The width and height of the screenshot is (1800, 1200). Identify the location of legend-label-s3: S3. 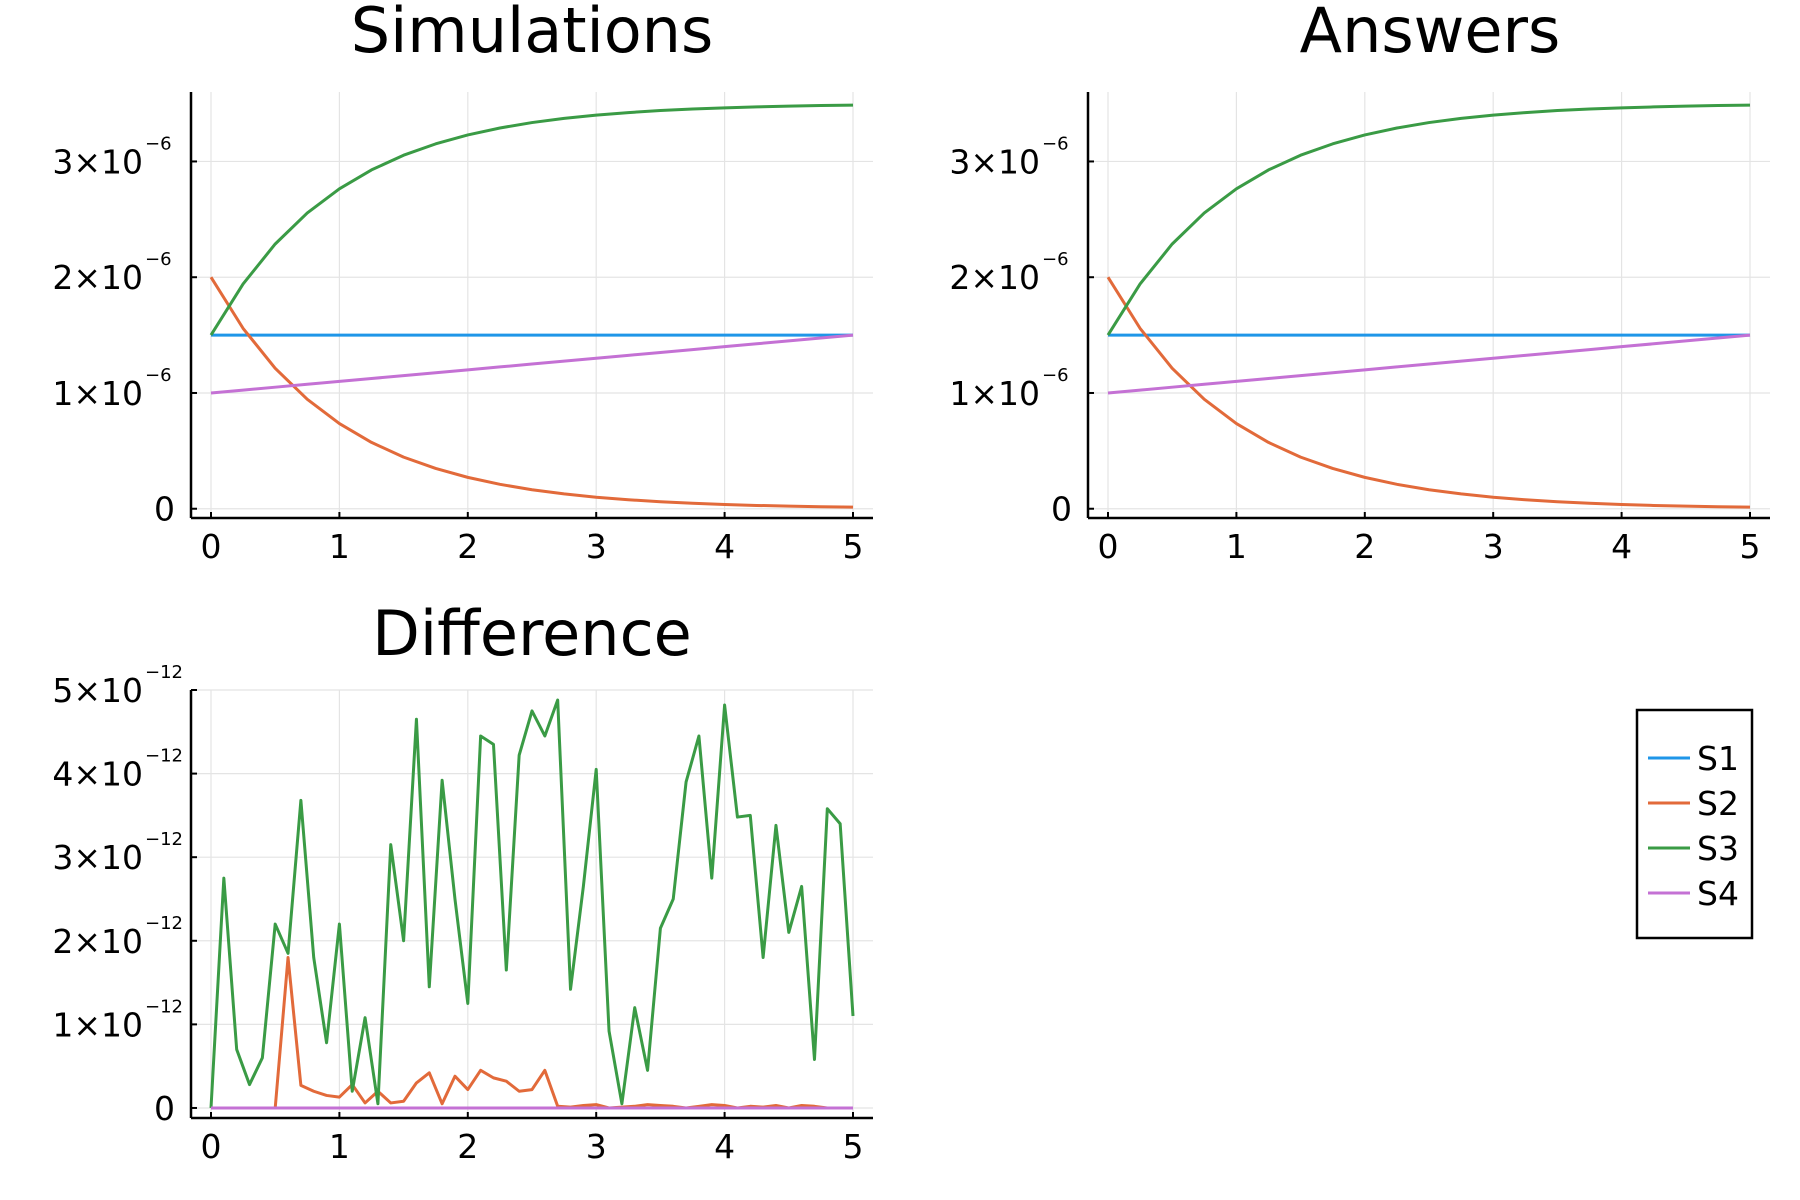
(1718, 848).